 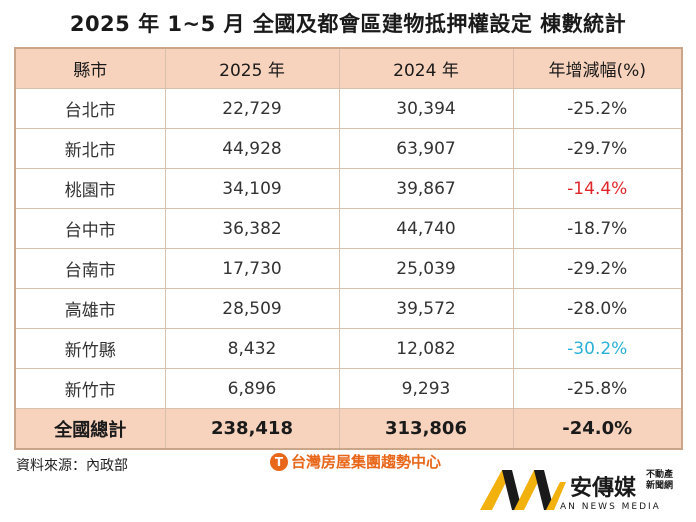 I want to click on table-row: 新竹市 6,896 9,293 -25.8%, so click(x=348, y=388).